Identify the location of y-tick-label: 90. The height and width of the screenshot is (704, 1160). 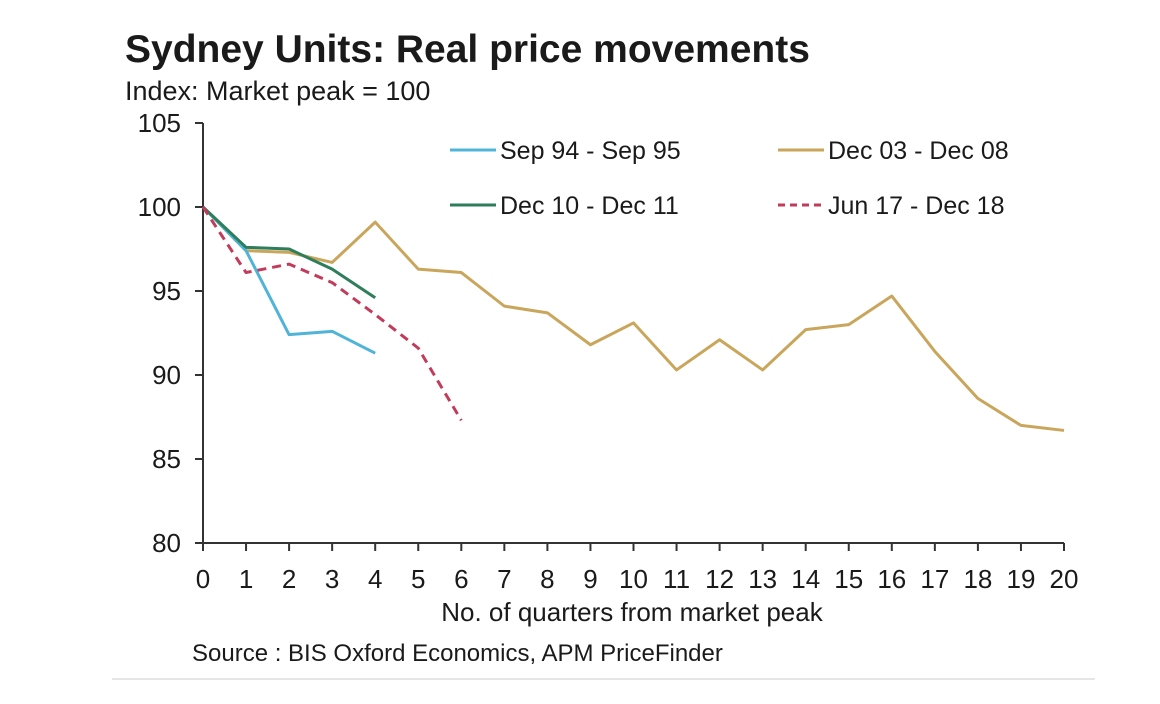
(166, 375).